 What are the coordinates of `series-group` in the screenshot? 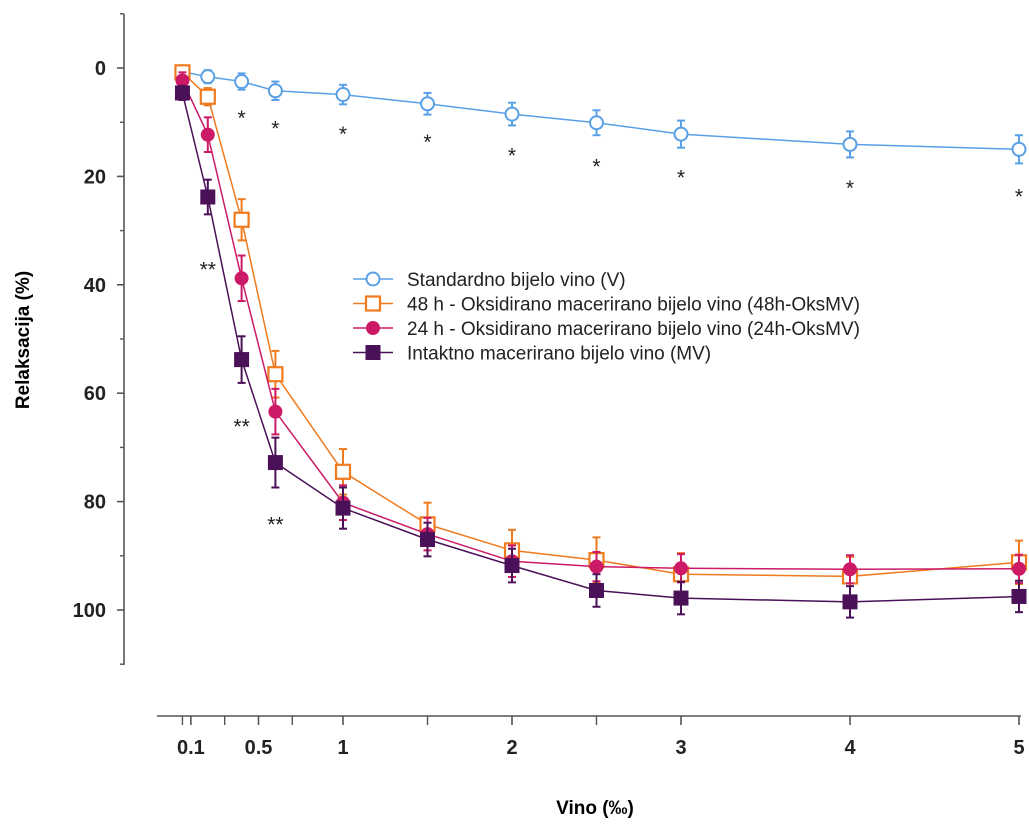 It's located at (600, 114).